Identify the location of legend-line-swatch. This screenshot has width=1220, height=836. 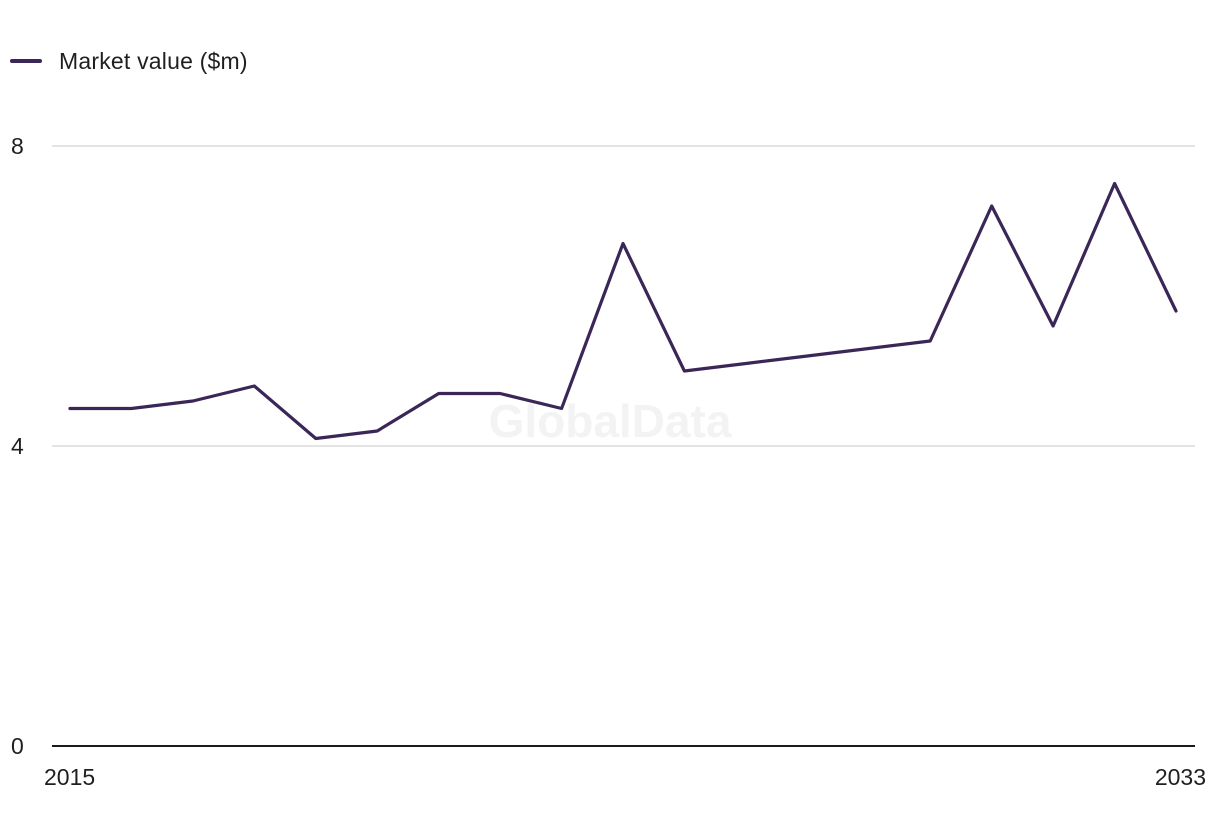
(26, 61).